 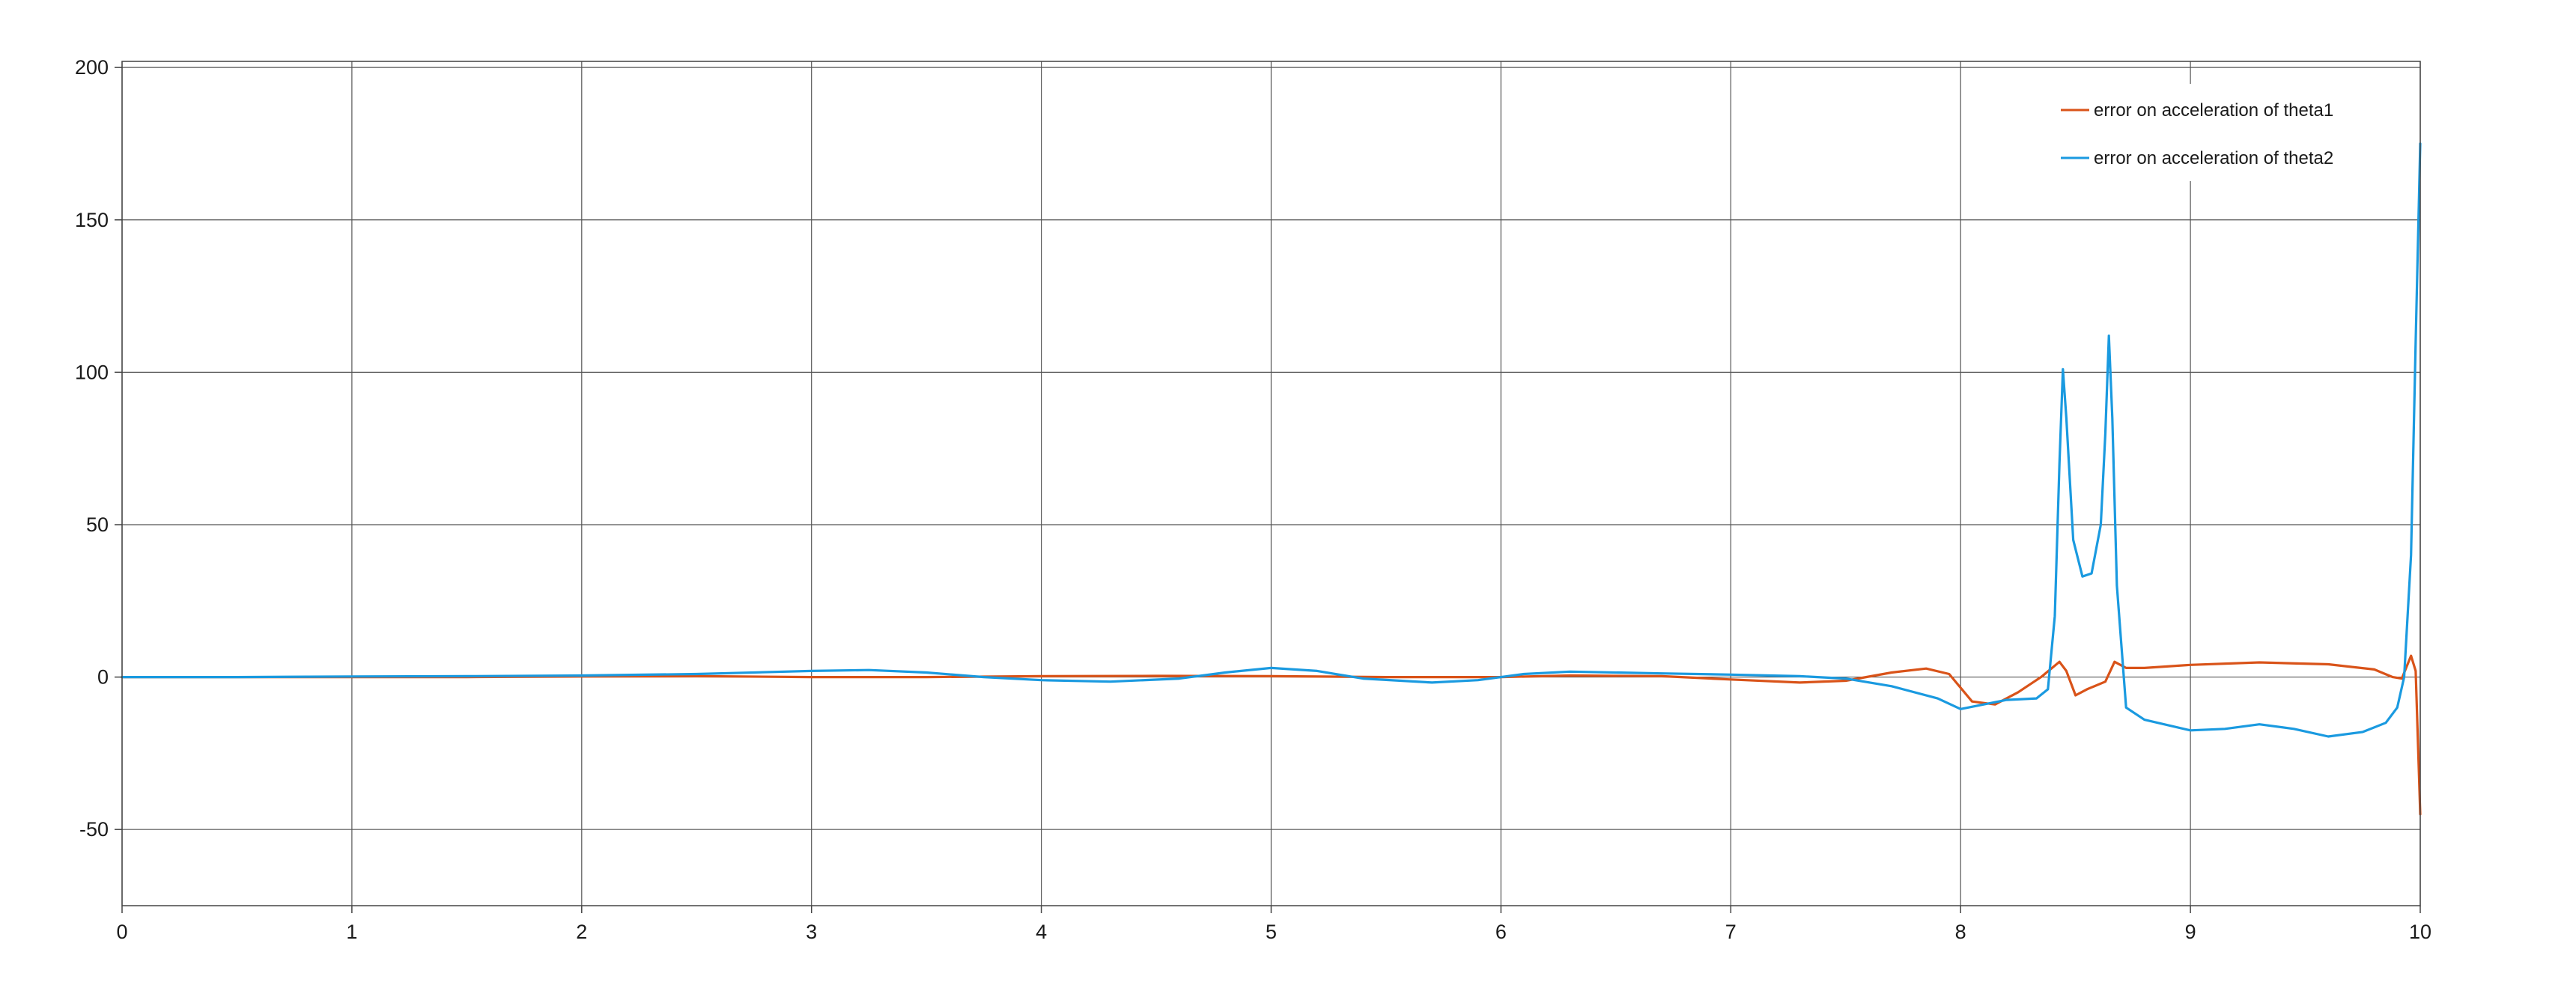 I want to click on x-tick-label: 4, so click(x=1041, y=932).